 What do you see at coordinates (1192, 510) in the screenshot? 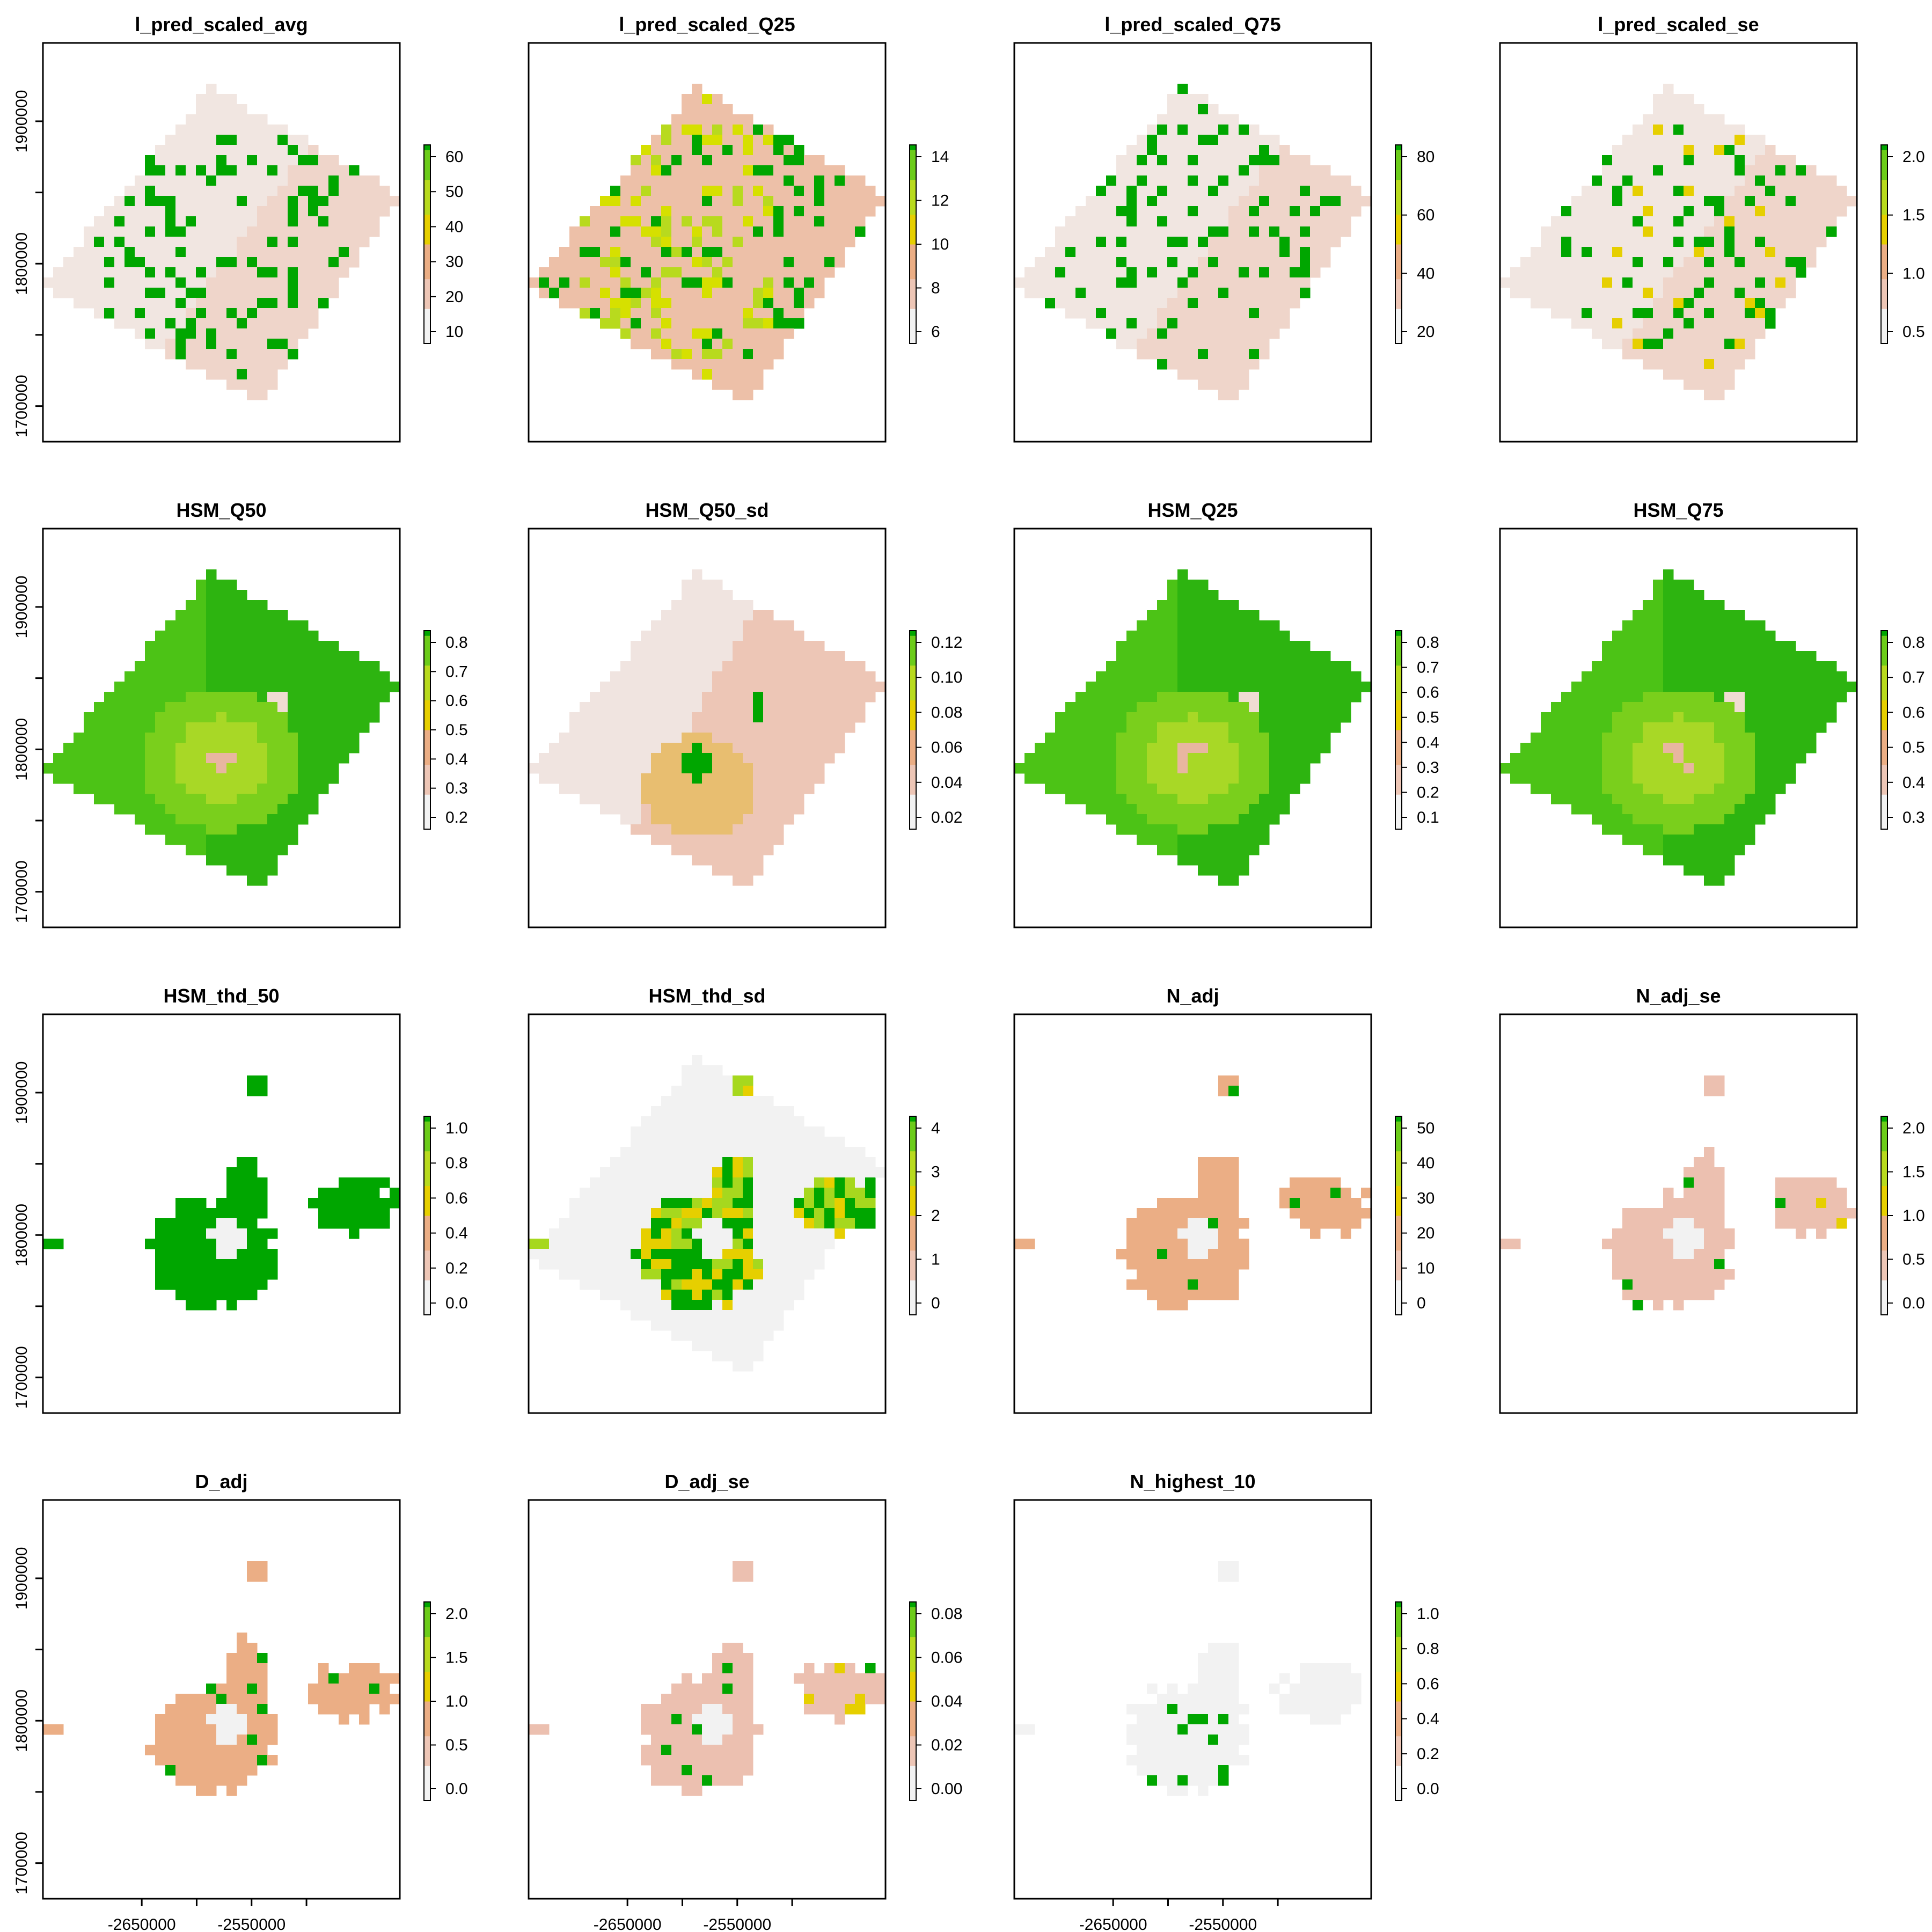
I see `panel-title: HSM_Q25` at bounding box center [1192, 510].